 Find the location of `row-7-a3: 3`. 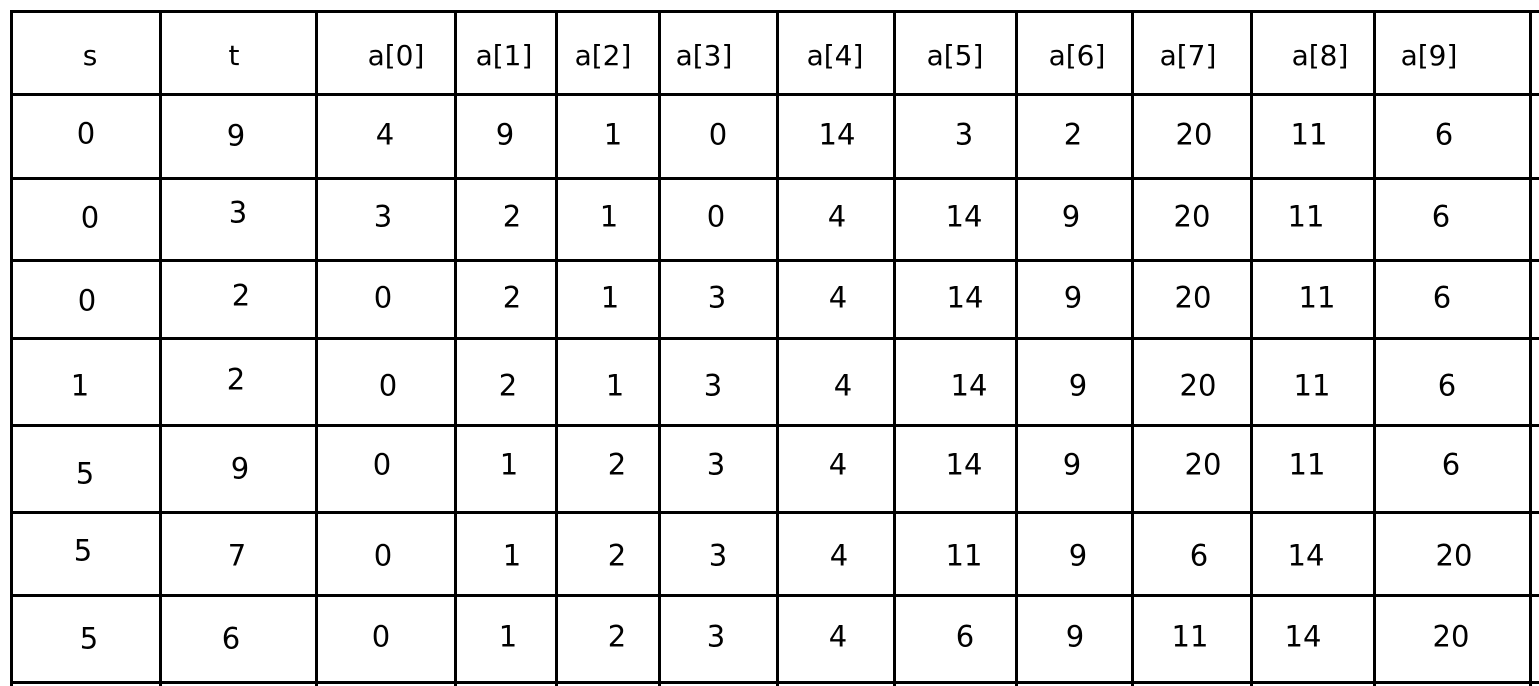

row-7-a3: 3 is located at coordinates (716, 636).